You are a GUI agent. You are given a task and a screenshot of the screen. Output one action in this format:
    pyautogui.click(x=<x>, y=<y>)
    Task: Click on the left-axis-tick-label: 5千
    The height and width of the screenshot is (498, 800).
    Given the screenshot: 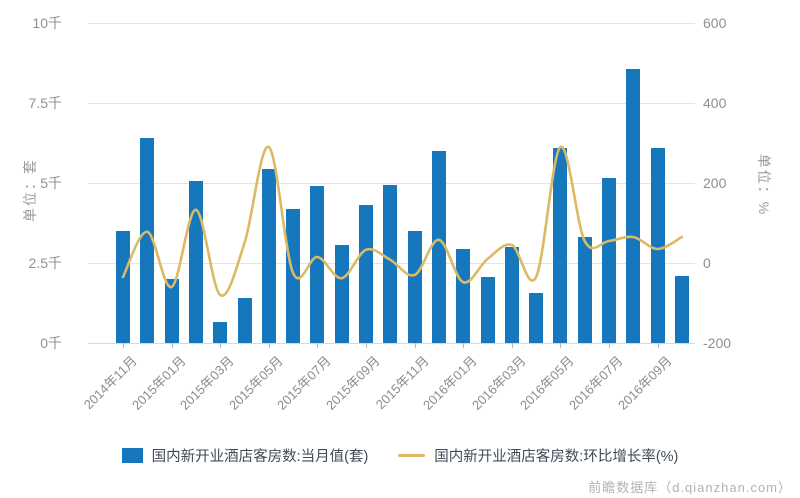 What is the action you would take?
    pyautogui.click(x=51, y=183)
    